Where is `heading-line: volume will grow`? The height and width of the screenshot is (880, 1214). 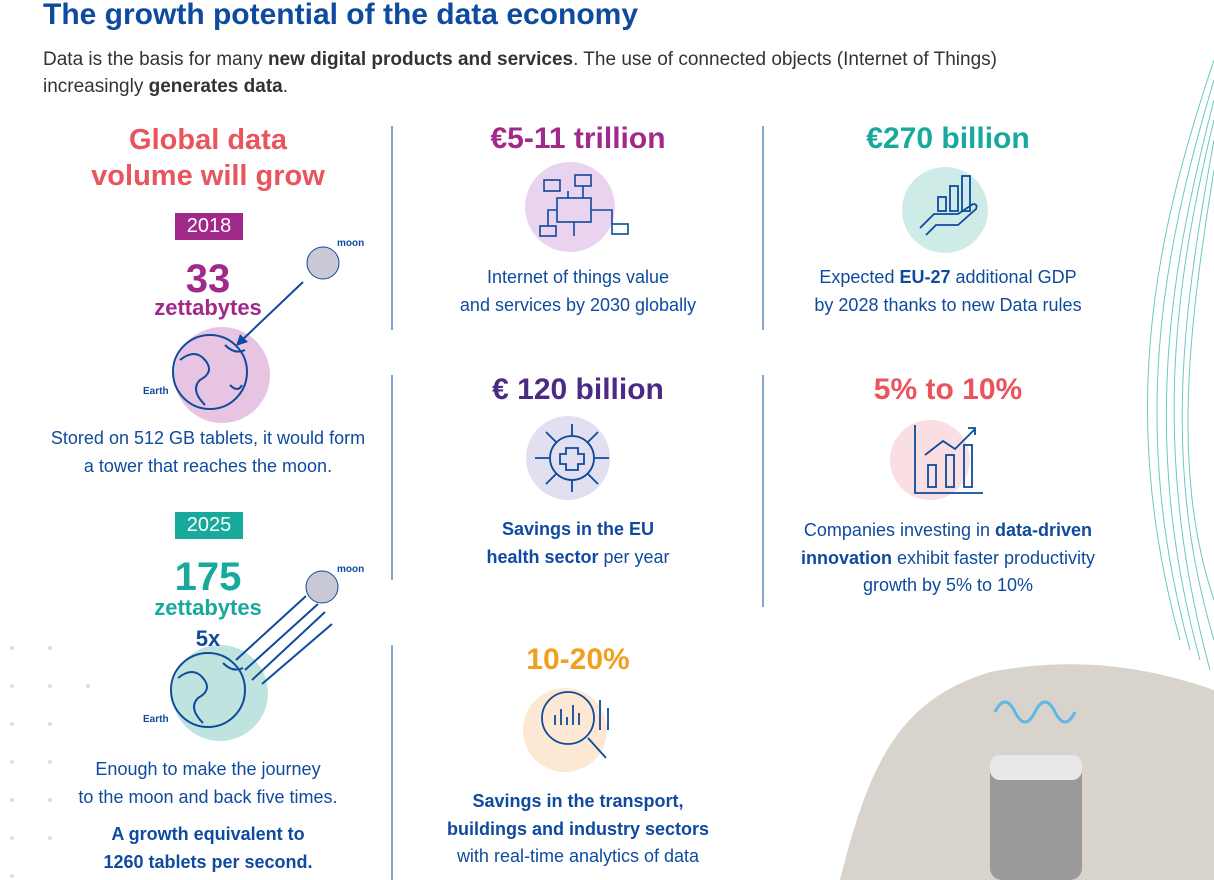 heading-line: volume will grow is located at coordinates (208, 176).